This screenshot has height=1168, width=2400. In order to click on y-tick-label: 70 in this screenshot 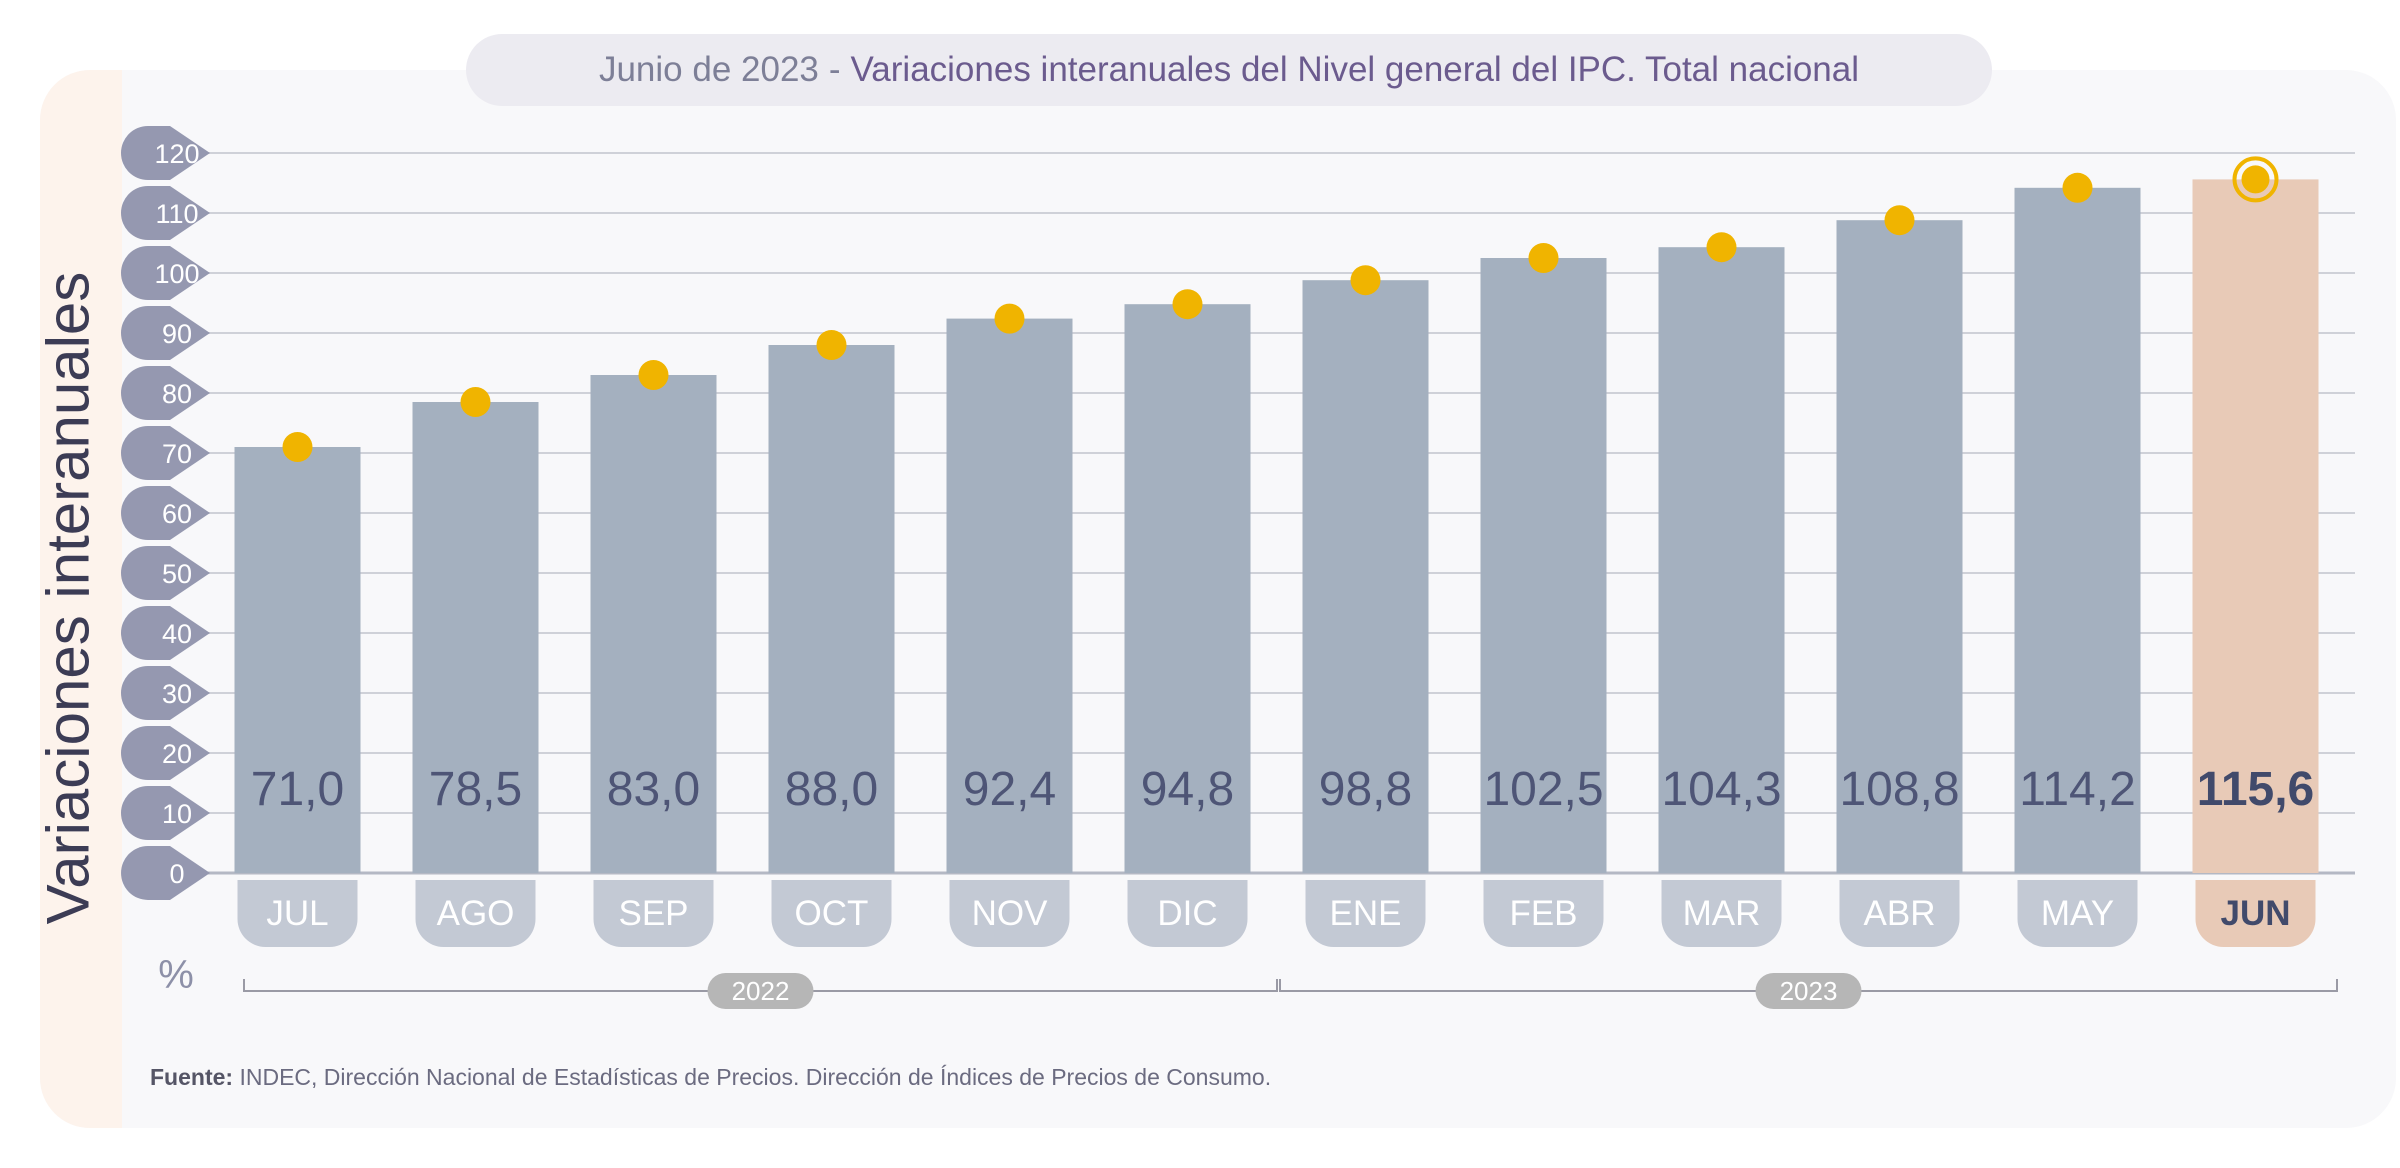, I will do `click(177, 454)`.